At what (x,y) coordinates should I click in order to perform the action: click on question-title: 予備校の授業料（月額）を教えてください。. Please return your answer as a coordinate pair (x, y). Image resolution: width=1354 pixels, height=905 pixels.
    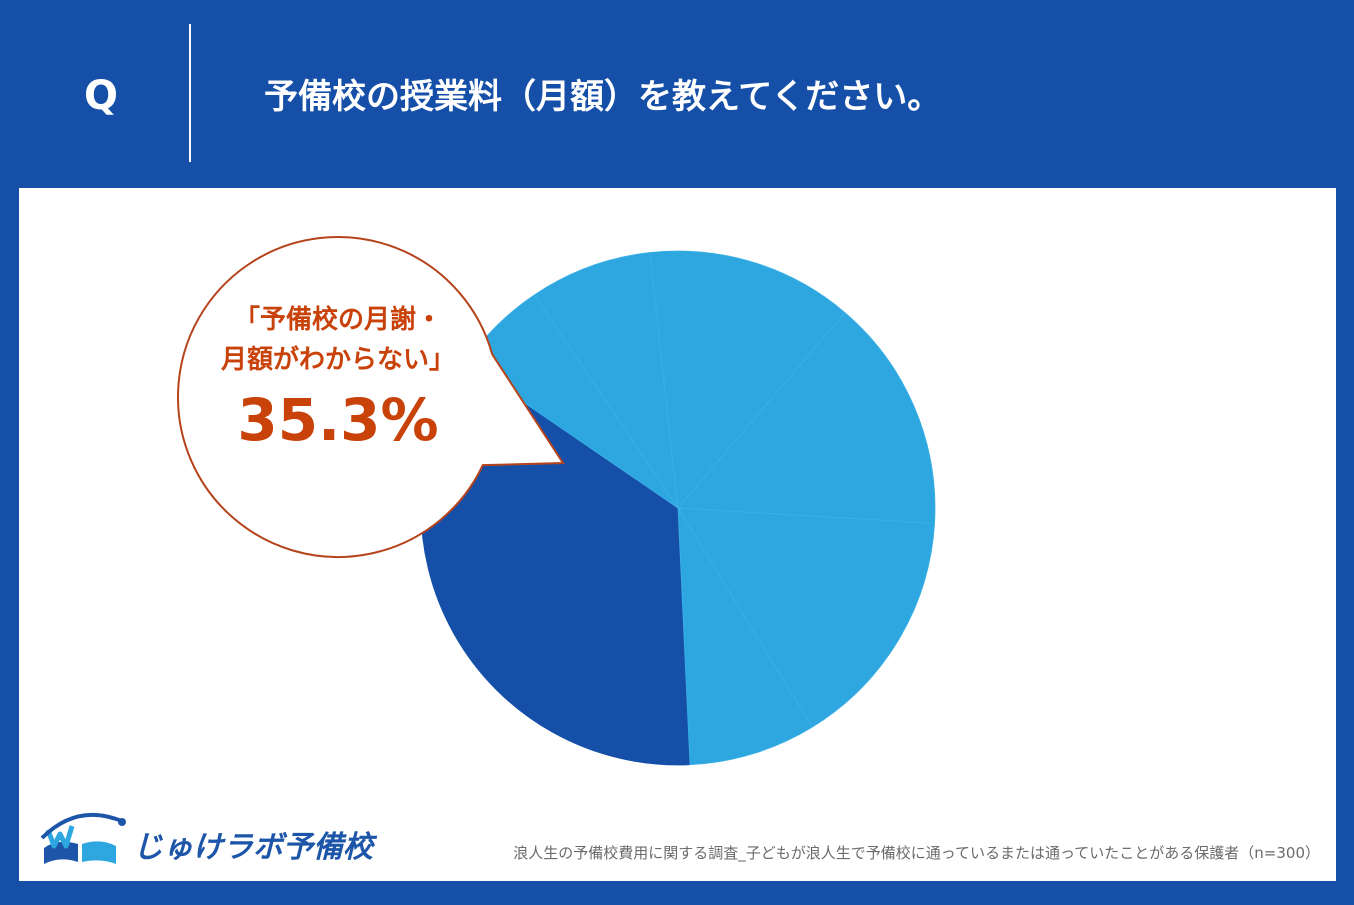
    Looking at the image, I should click on (603, 97).